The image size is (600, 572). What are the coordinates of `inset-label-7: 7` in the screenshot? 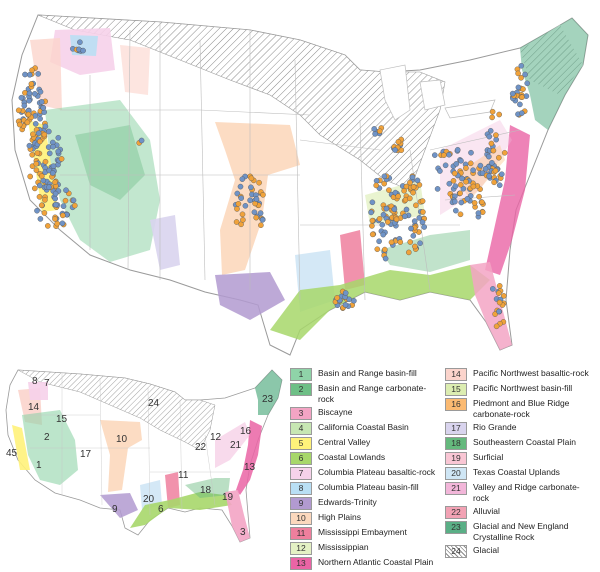 It's located at (47, 383).